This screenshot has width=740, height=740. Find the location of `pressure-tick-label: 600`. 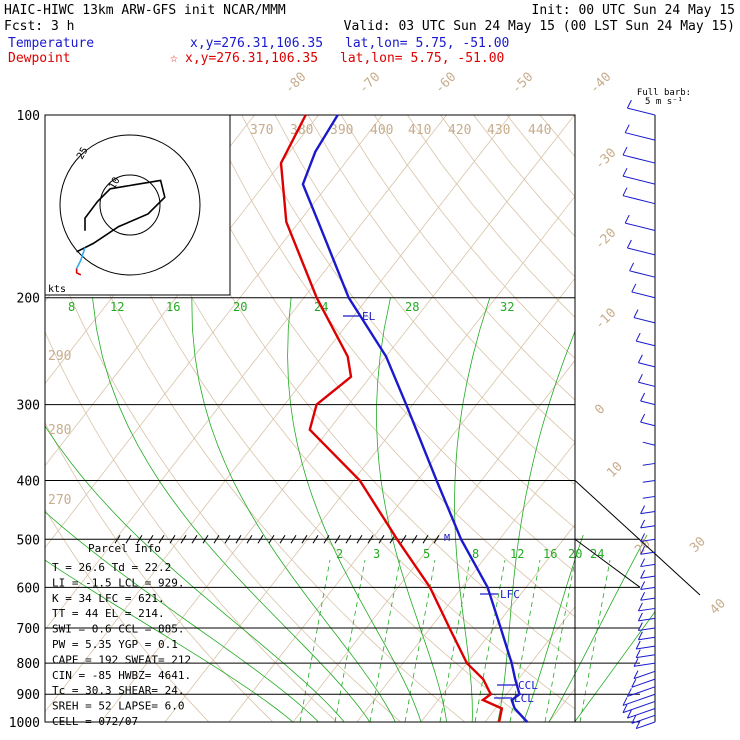

pressure-tick-label: 600 is located at coordinates (28, 588).